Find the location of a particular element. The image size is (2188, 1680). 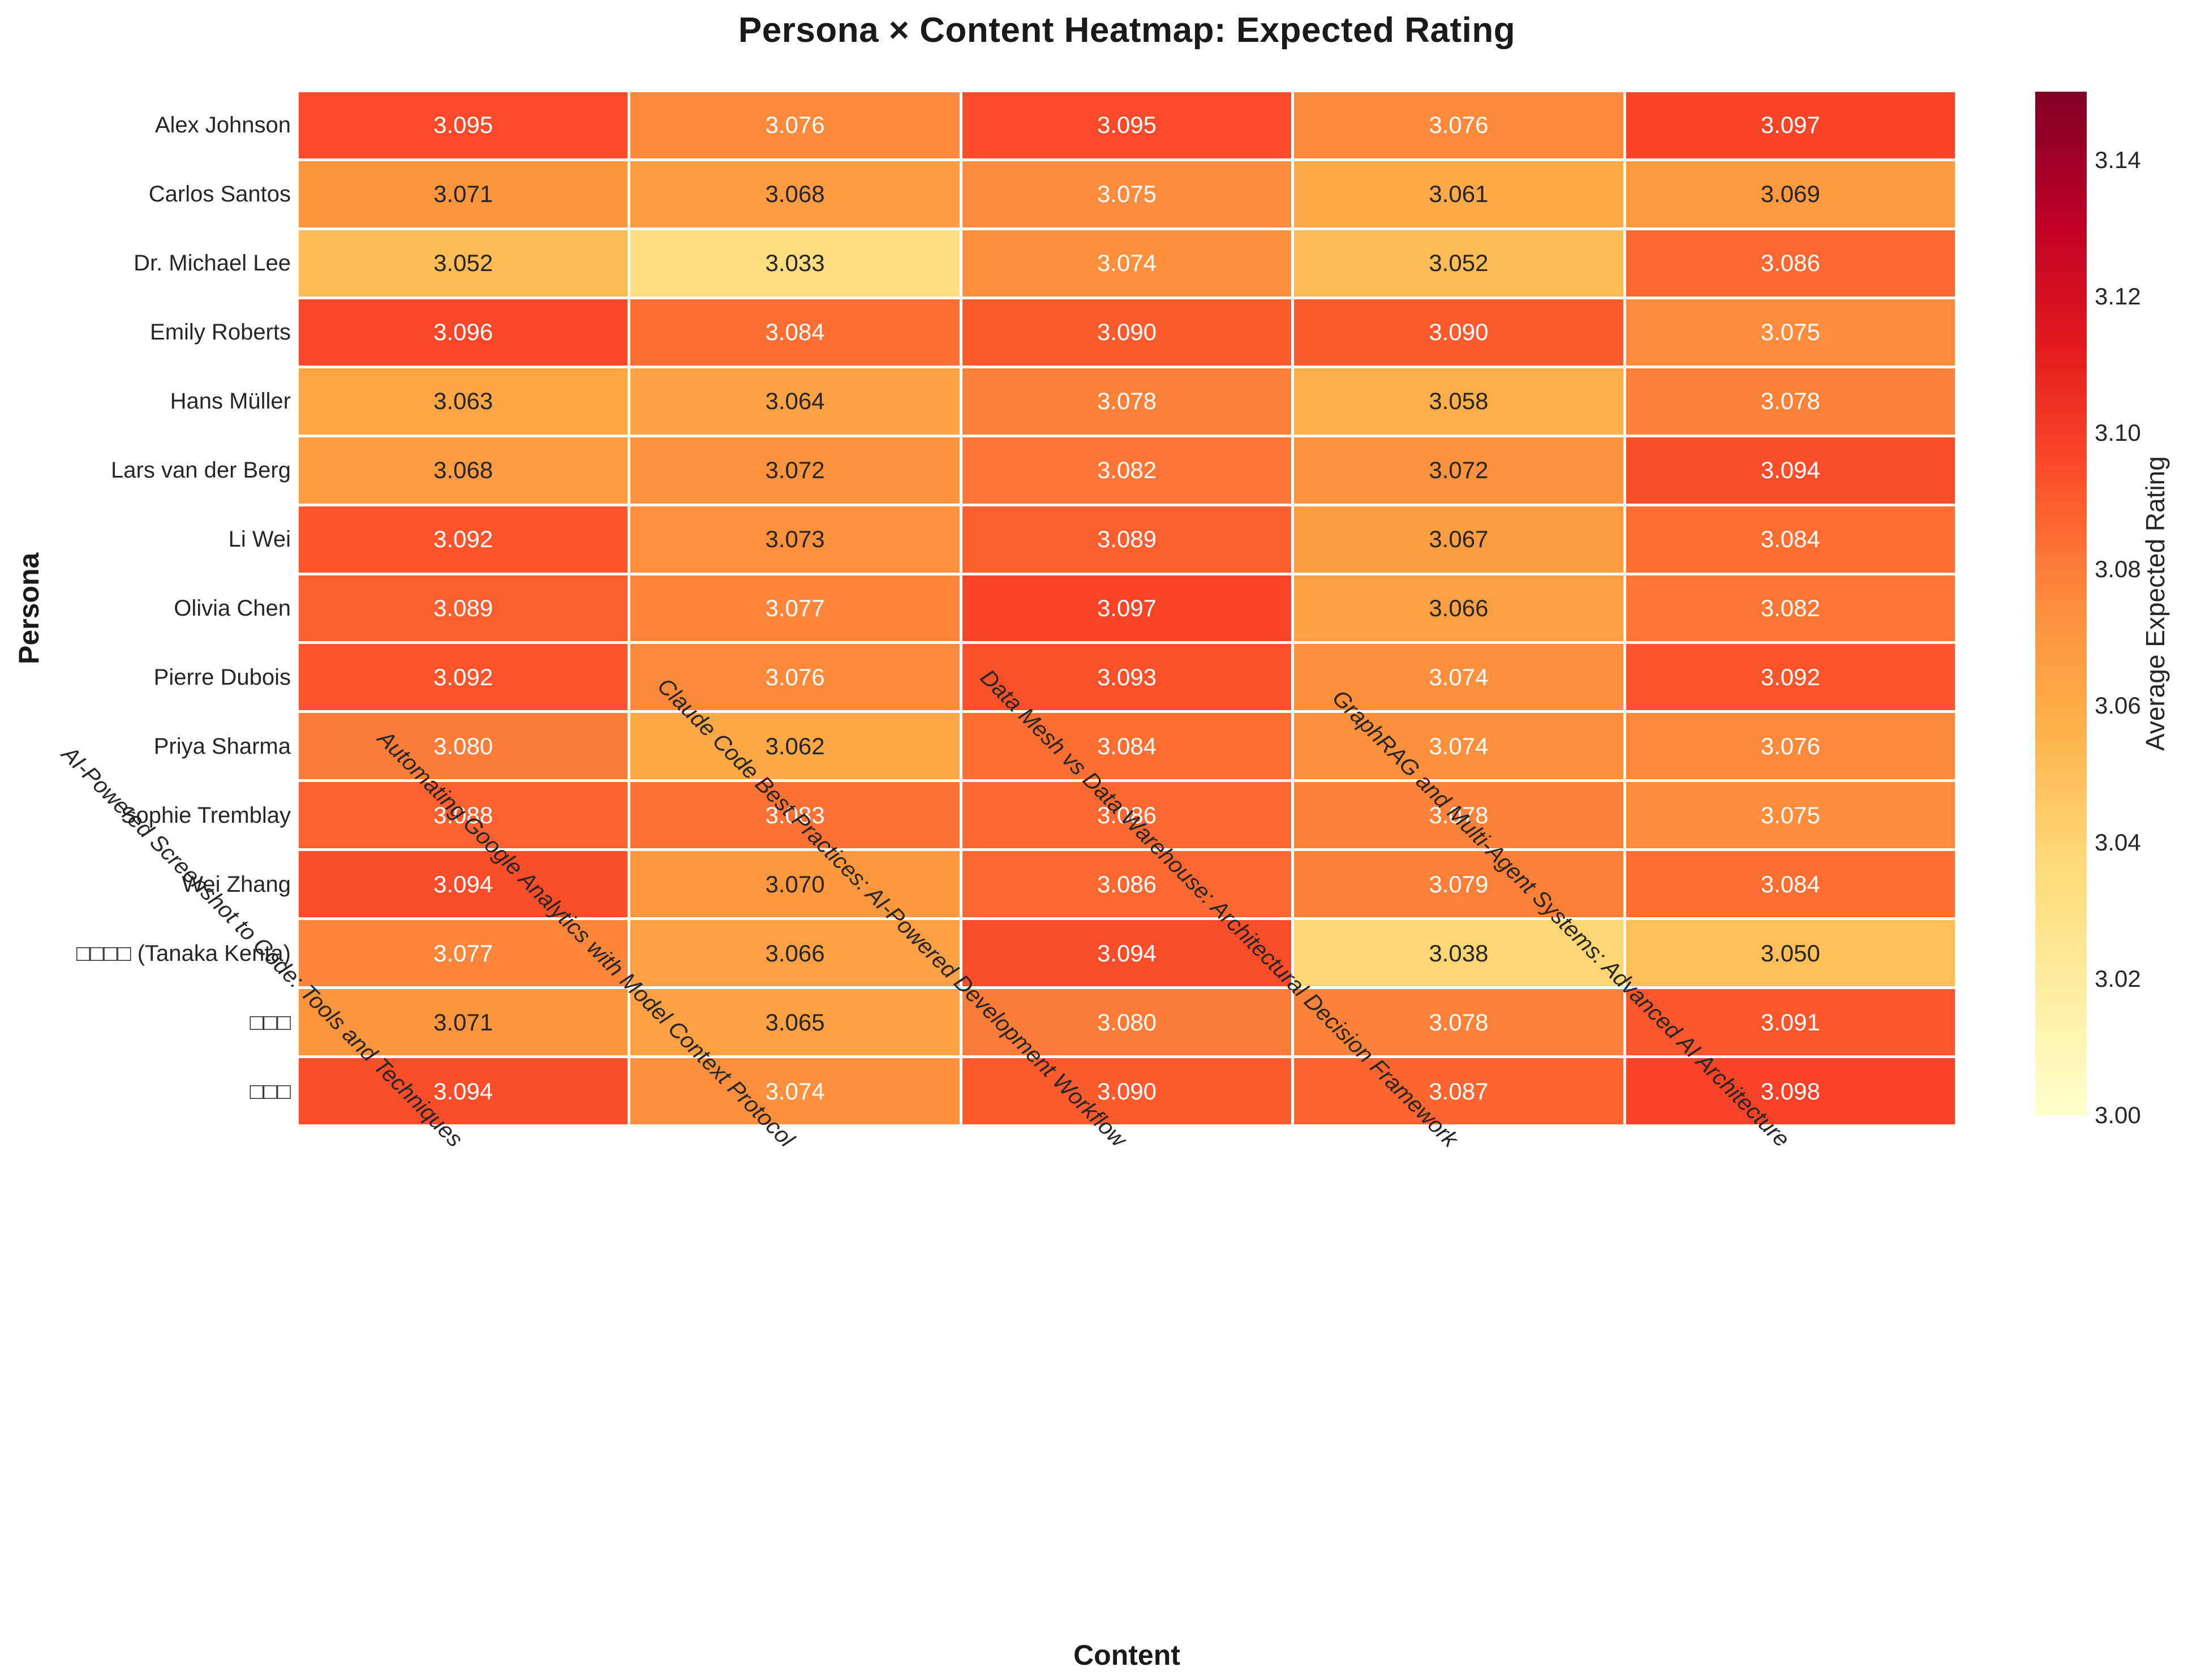

heatmap-cell: 3.093 is located at coordinates (1127, 677).